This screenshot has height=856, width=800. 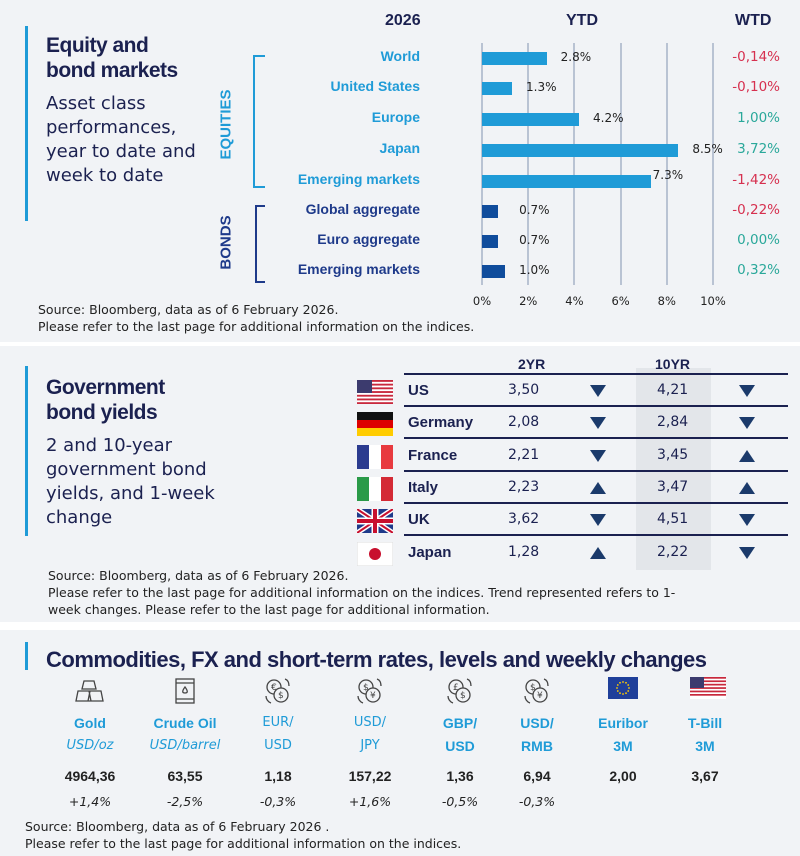 I want to click on wtd-value: 0,32%, so click(x=758, y=270).